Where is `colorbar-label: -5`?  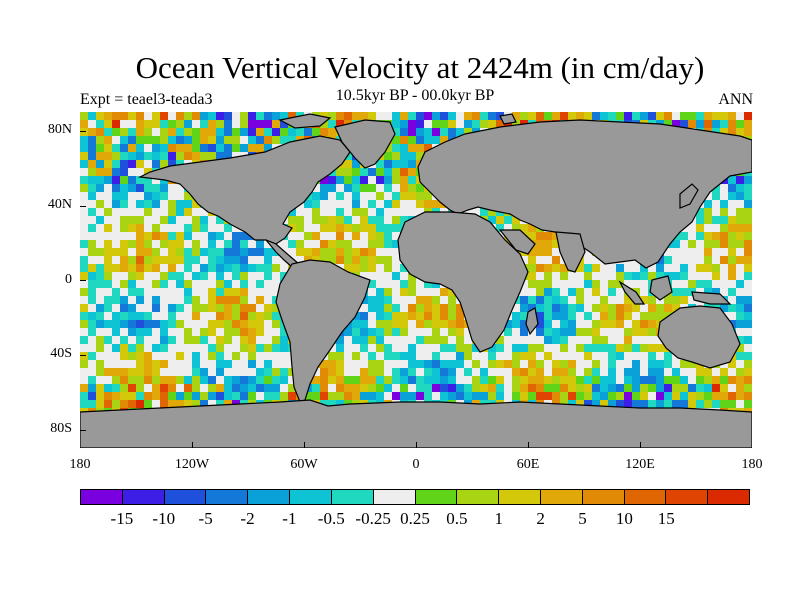 colorbar-label: -5 is located at coordinates (205, 518).